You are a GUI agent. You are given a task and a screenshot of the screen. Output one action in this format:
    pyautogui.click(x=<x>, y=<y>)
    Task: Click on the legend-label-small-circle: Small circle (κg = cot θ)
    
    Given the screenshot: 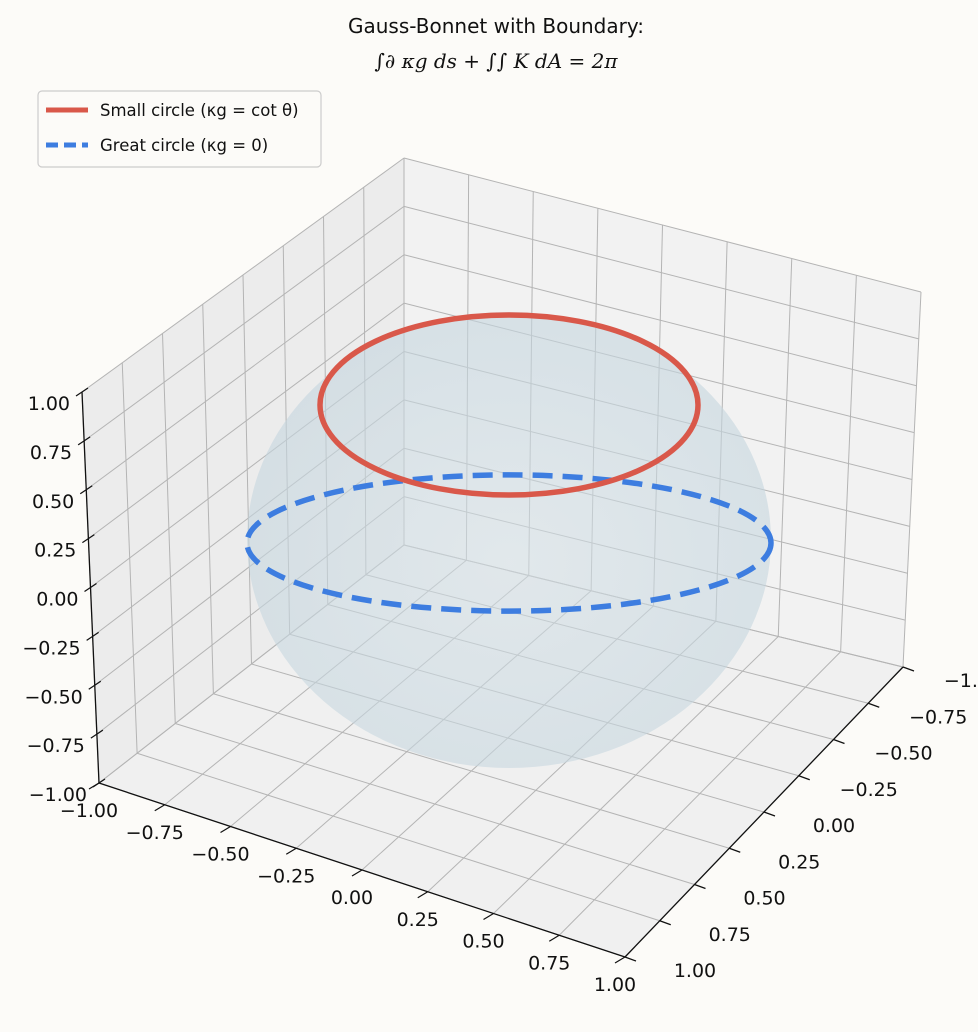 What is the action you would take?
    pyautogui.click(x=199, y=110)
    